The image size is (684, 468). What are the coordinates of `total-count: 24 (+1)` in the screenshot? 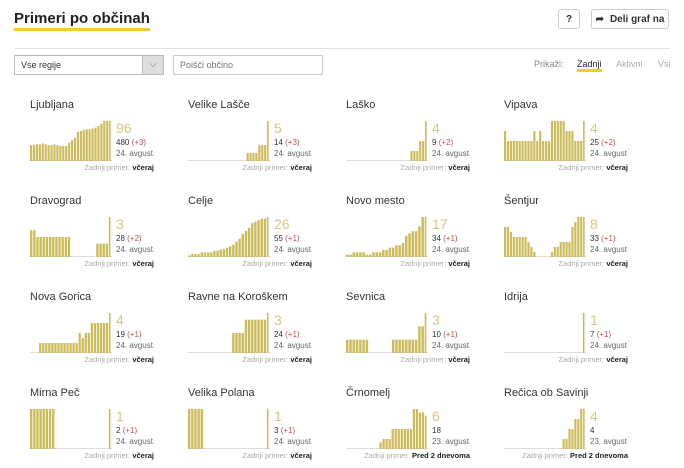 It's located at (287, 334).